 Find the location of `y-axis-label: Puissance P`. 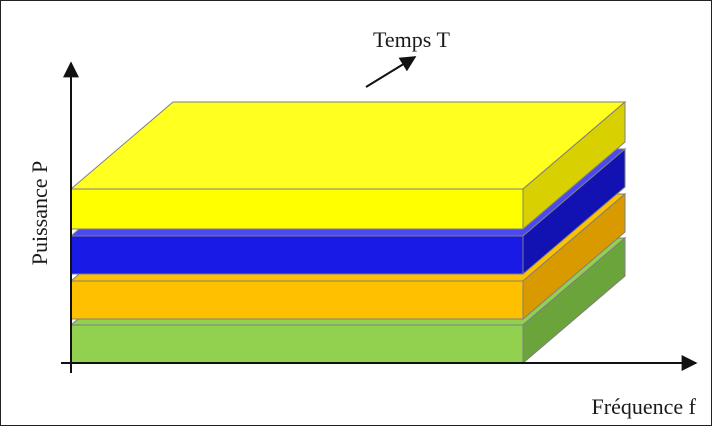

y-axis-label: Puissance P is located at coordinates (39, 213).